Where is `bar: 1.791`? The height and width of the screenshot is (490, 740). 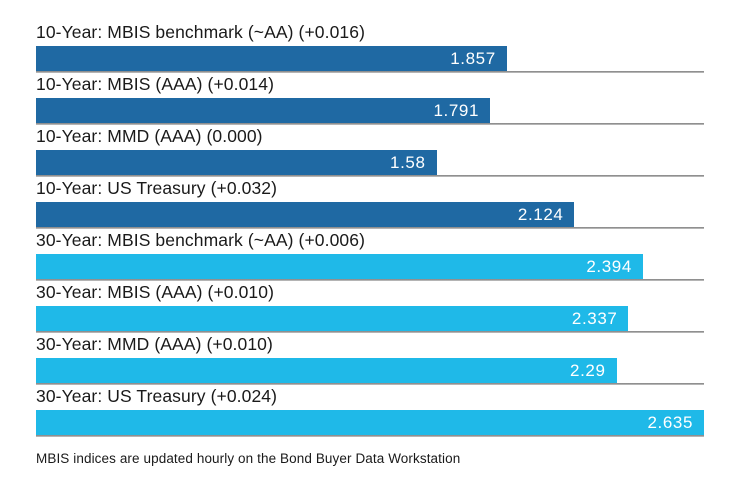 bar: 1.791 is located at coordinates (263, 110).